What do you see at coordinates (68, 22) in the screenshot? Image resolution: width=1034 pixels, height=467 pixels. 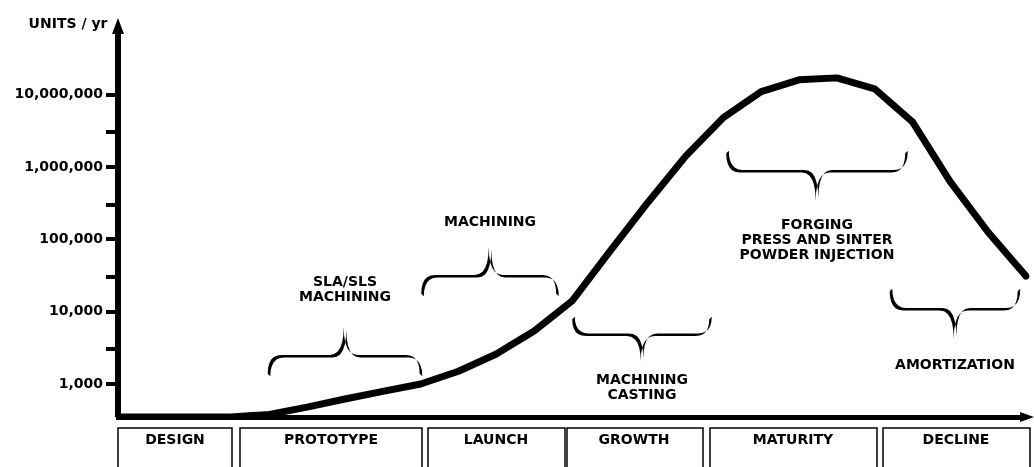 I see `y-axis-title: UNITS / yr` at bounding box center [68, 22].